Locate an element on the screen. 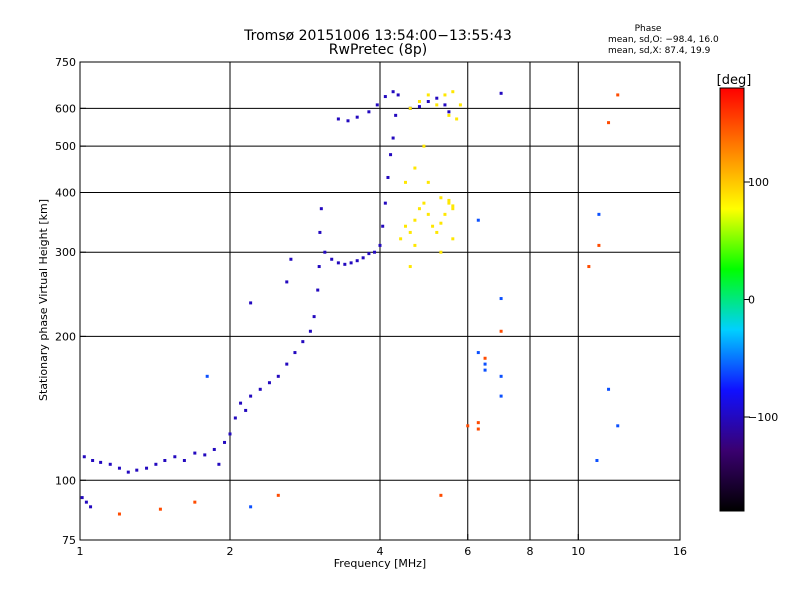  x-tick-label: 16 is located at coordinates (680, 551).